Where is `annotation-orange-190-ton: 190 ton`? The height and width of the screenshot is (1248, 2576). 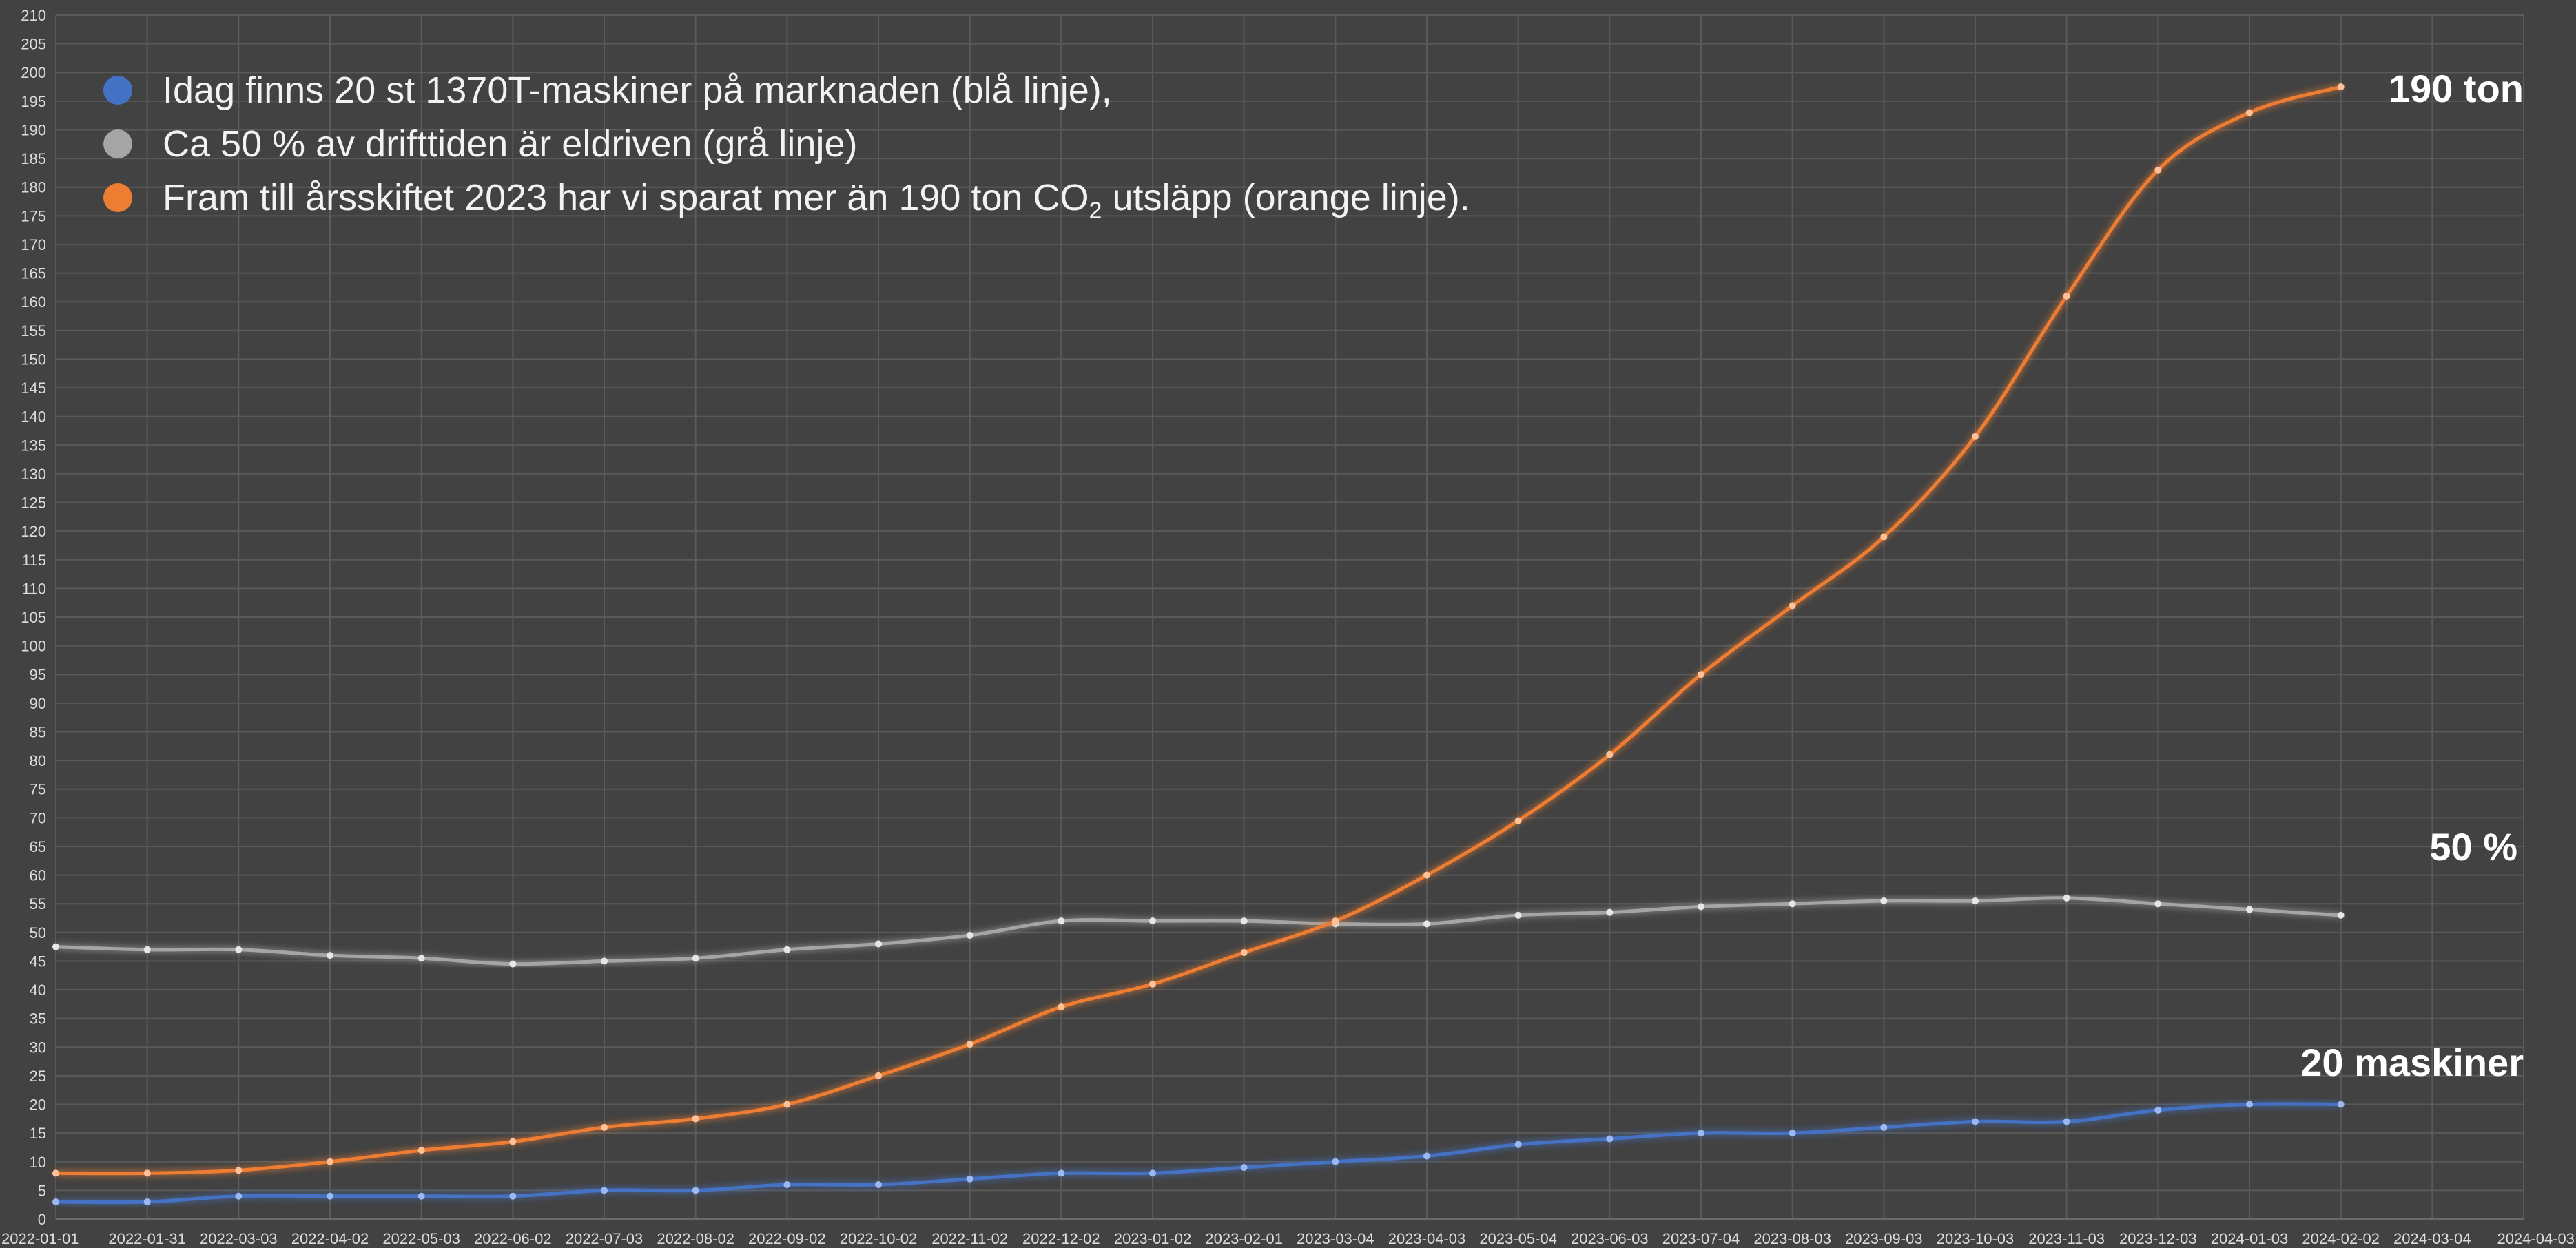 annotation-orange-190-ton: 190 ton is located at coordinates (2456, 88).